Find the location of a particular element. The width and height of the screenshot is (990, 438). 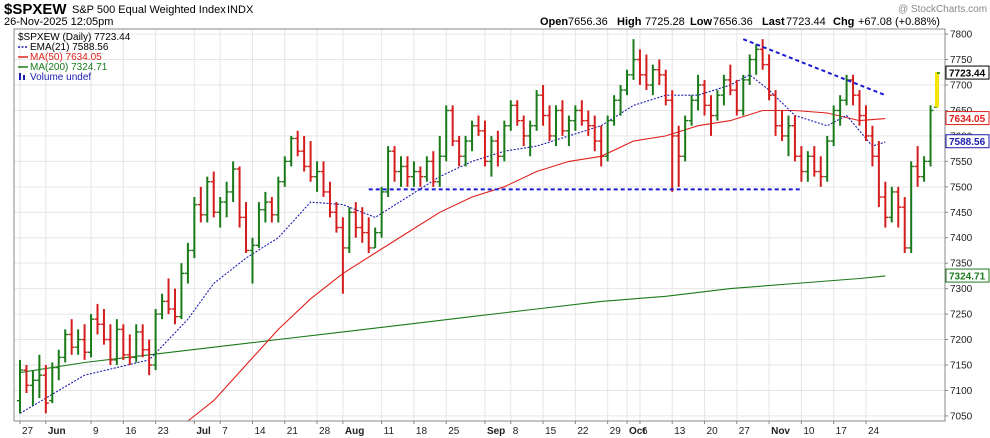

x-tick-label: 18 is located at coordinates (422, 431).